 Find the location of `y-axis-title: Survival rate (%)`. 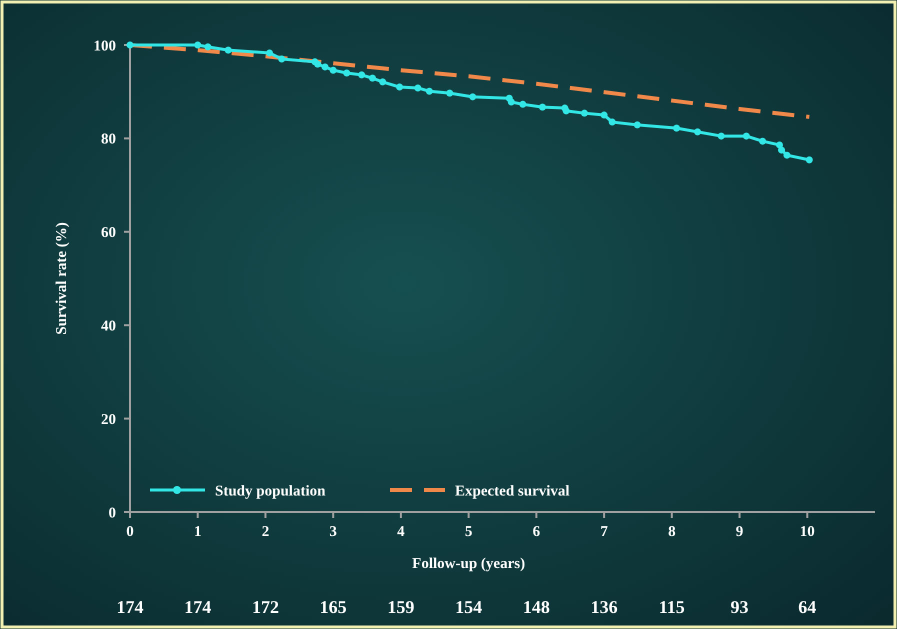

y-axis-title: Survival rate (%) is located at coordinates (62, 278).